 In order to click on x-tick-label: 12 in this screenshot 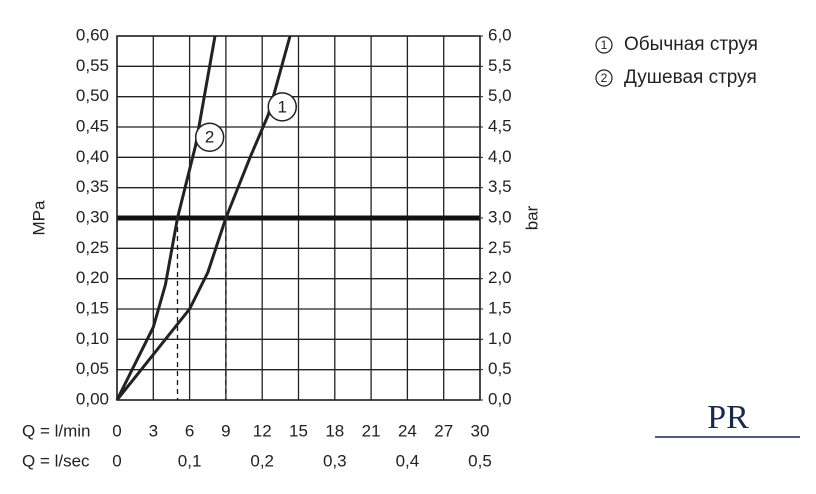, I will do `click(262, 430)`.